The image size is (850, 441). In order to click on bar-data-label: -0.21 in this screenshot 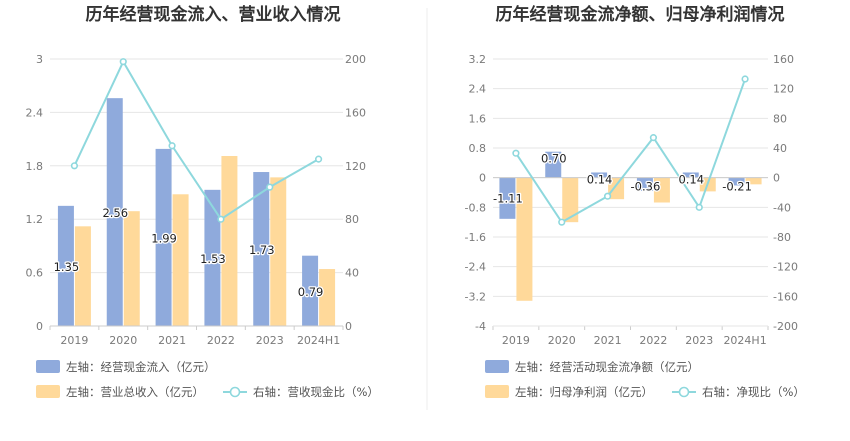, I will do `click(737, 187)`.